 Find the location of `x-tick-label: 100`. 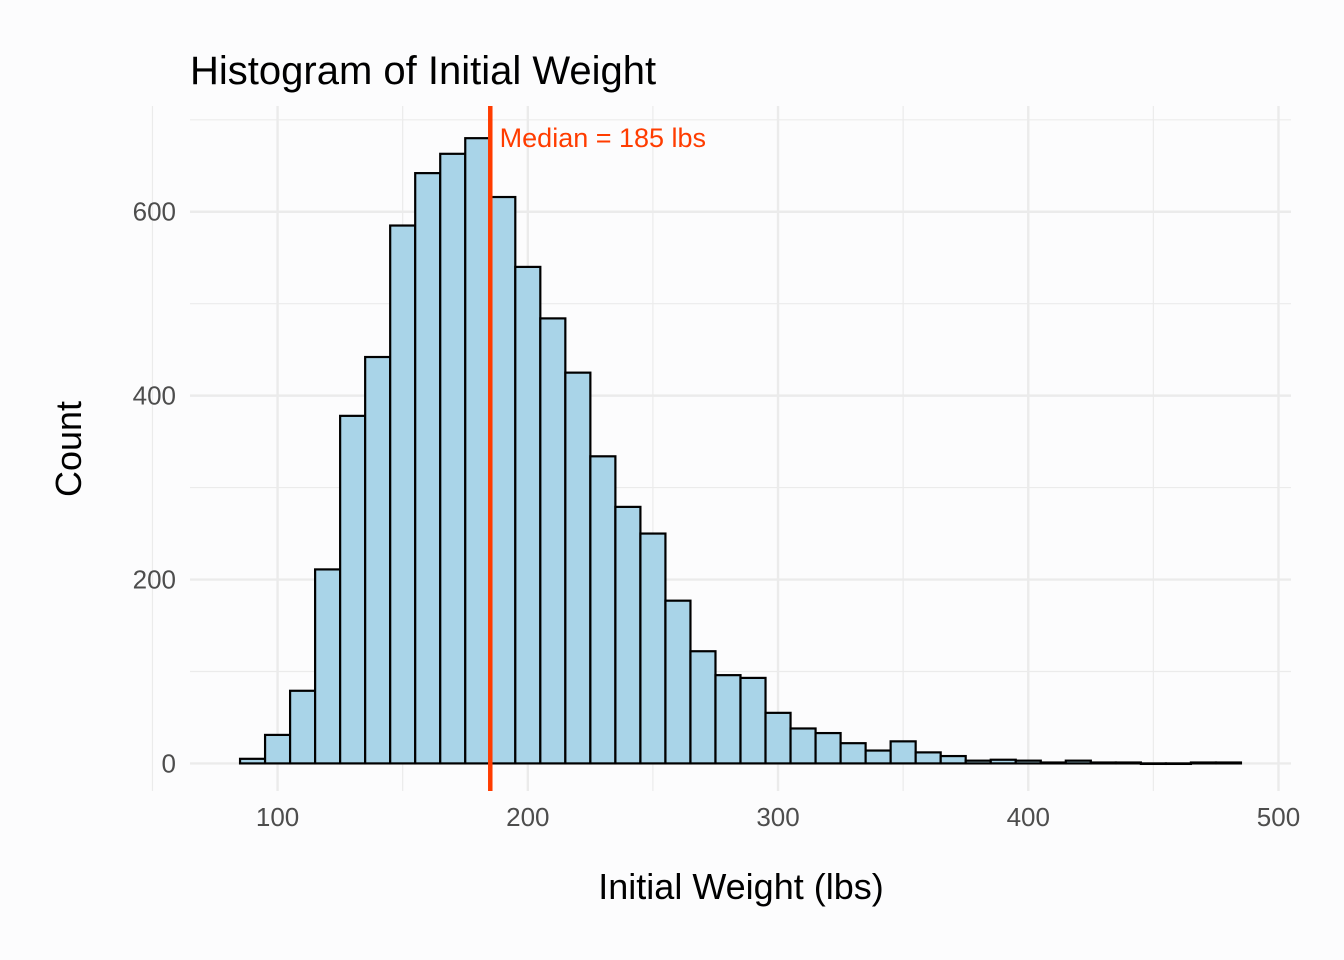

x-tick-label: 100 is located at coordinates (277, 817).